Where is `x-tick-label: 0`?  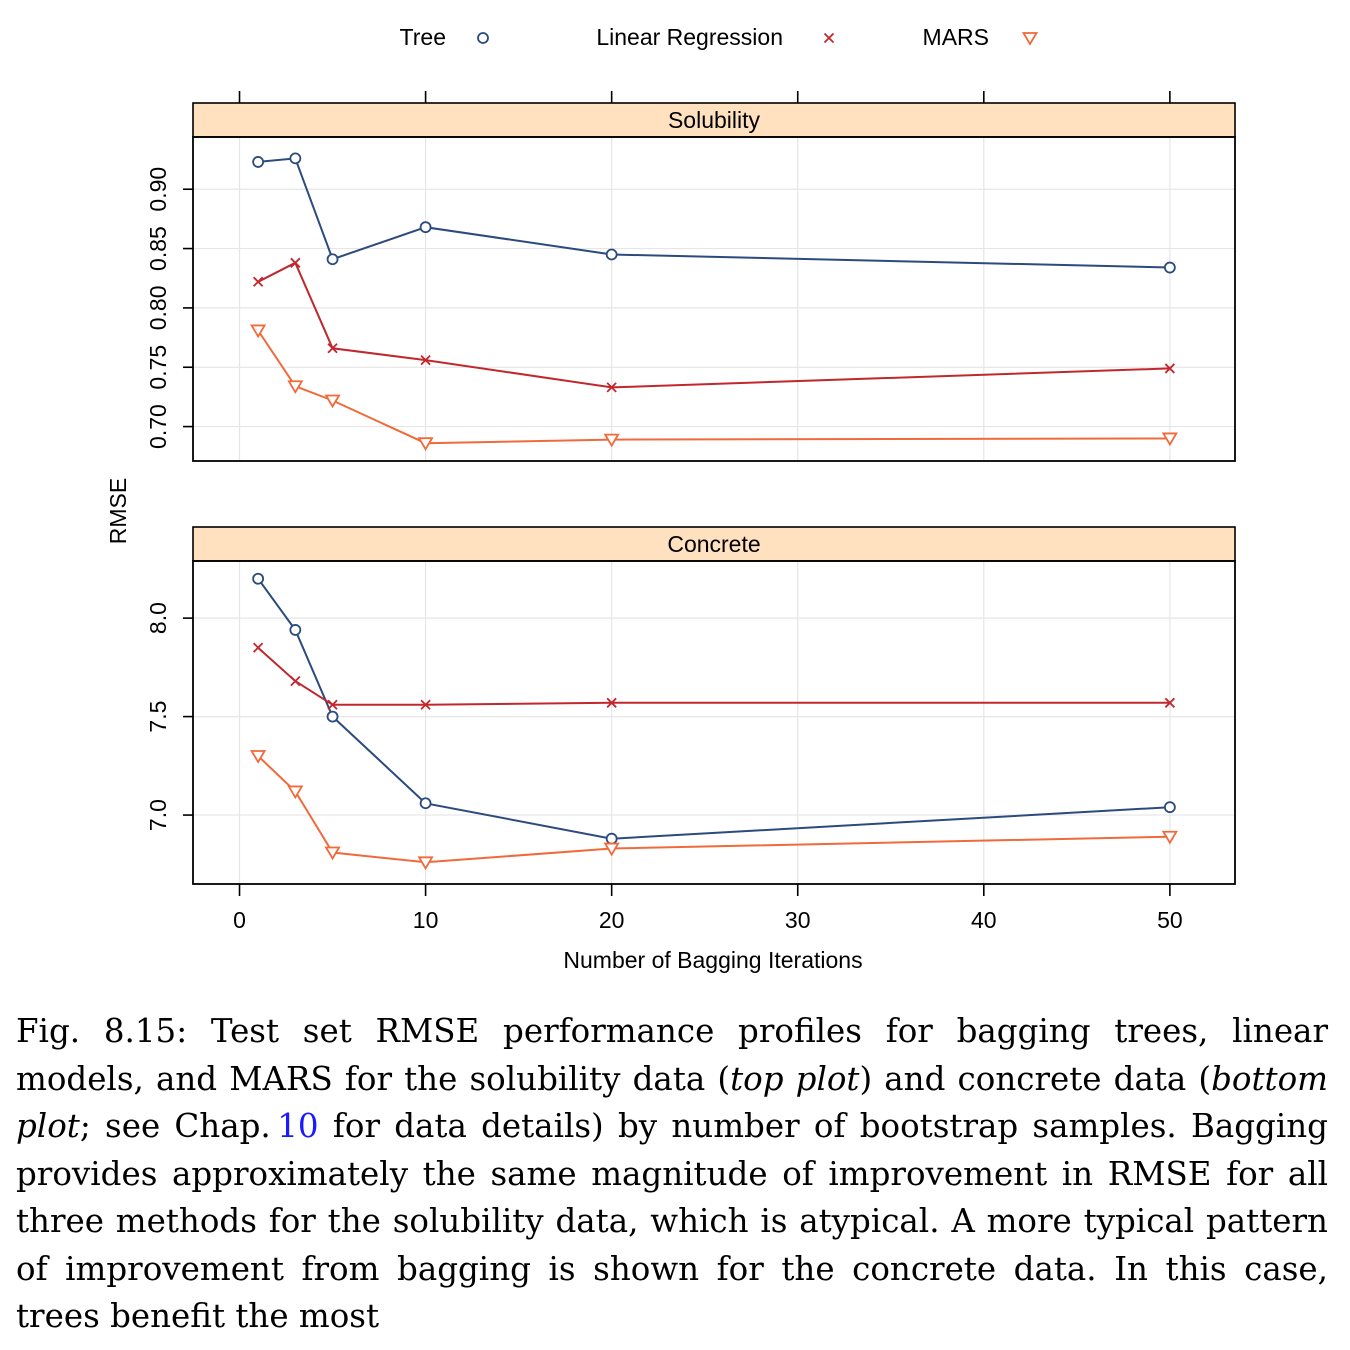
x-tick-label: 0 is located at coordinates (239, 920).